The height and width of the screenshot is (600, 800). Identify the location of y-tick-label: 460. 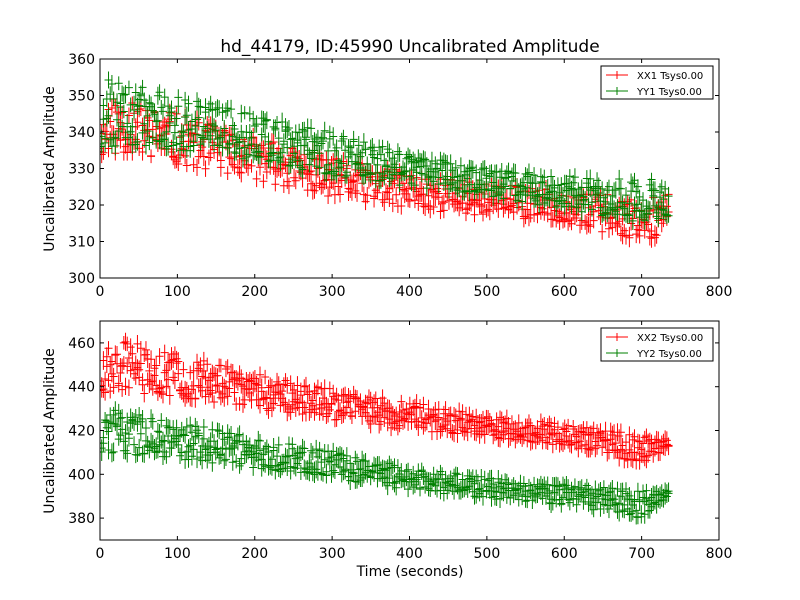
(81, 344).